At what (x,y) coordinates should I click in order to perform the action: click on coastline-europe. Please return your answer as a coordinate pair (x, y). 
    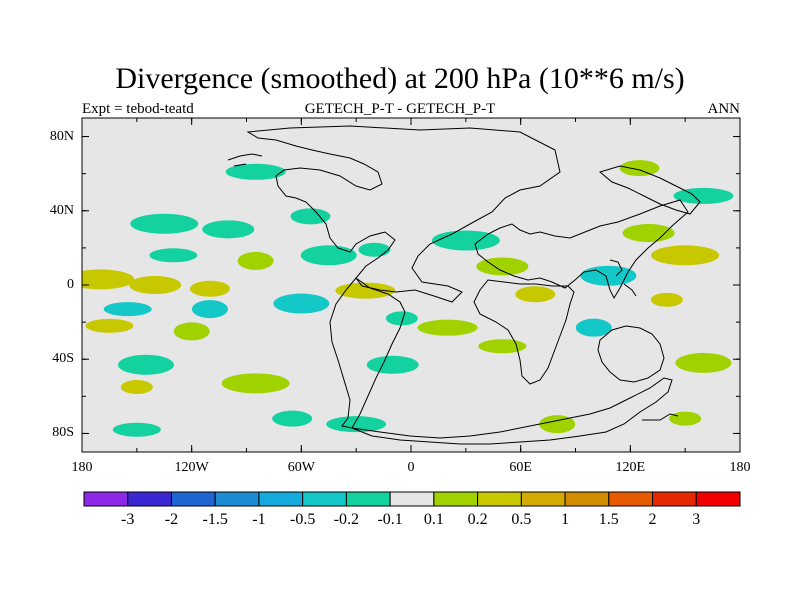
    Looking at the image, I should click on (581, 249).